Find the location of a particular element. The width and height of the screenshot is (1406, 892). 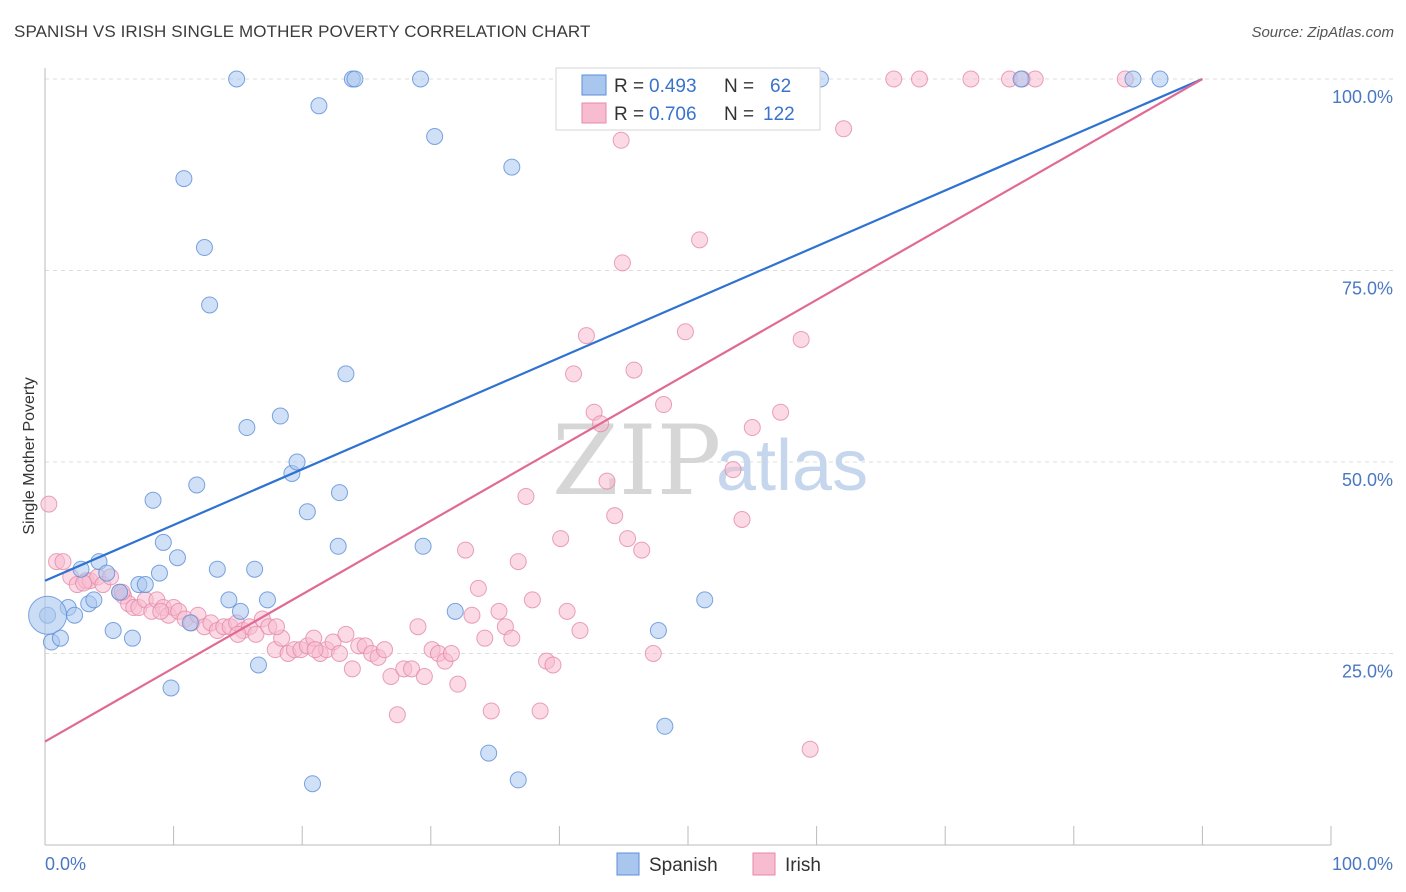

legend-r-label-spanish: R = is located at coordinates (629, 86).